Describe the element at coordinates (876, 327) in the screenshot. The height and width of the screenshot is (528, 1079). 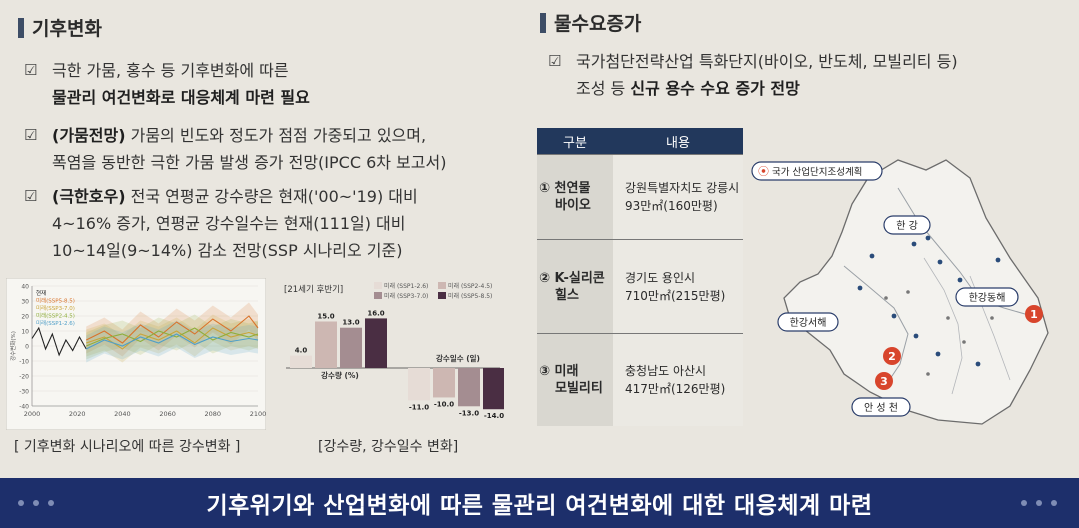
I see `river-line` at that location.